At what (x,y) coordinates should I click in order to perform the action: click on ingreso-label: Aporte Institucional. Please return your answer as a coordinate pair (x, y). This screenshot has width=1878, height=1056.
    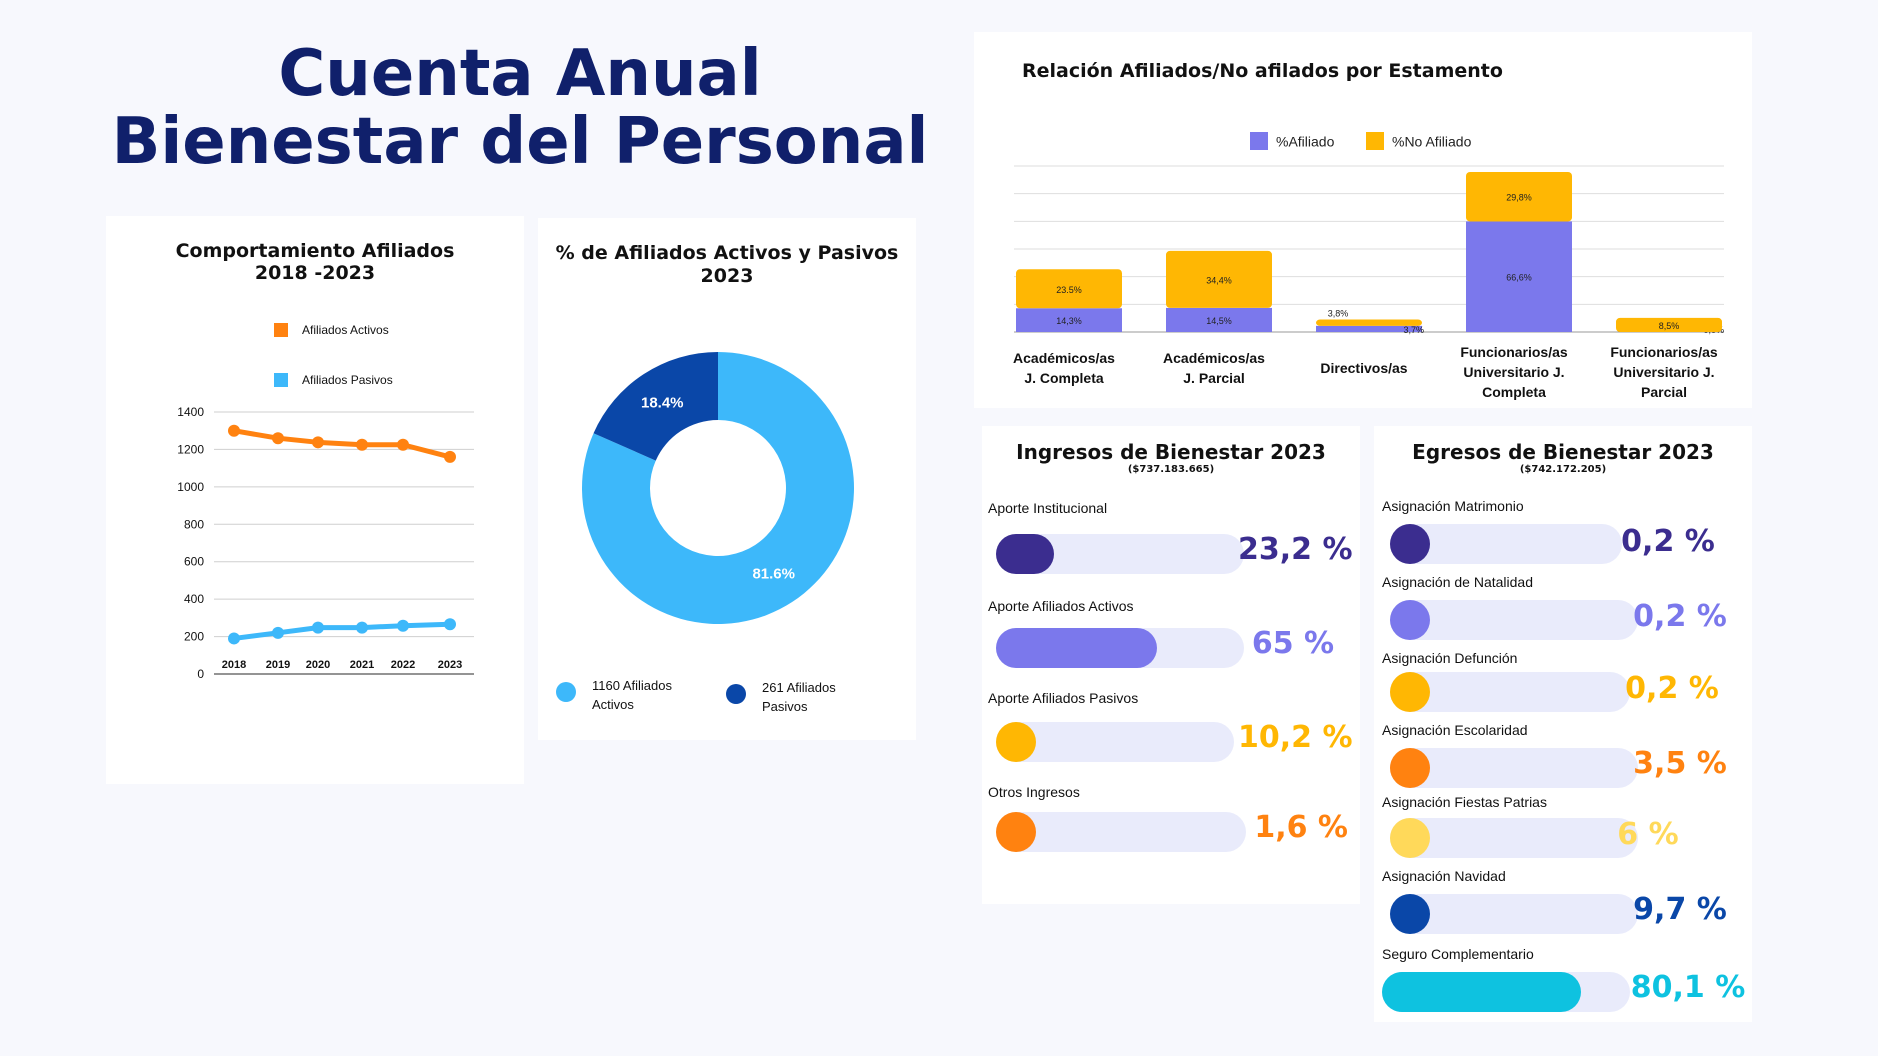
    Looking at the image, I should click on (1048, 508).